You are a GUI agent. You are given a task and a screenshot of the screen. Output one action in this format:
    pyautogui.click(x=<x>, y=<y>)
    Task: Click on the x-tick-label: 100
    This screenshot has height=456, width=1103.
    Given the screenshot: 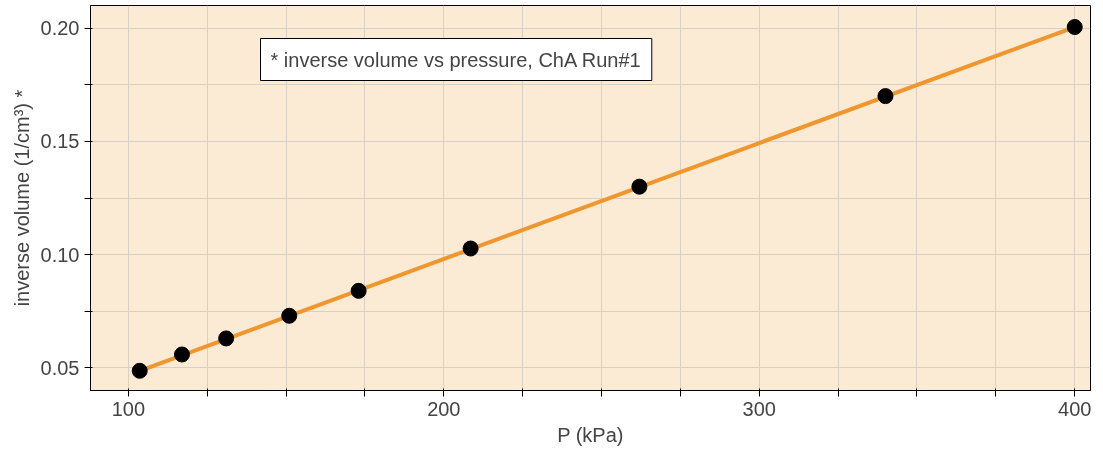 What is the action you would take?
    pyautogui.click(x=128, y=408)
    